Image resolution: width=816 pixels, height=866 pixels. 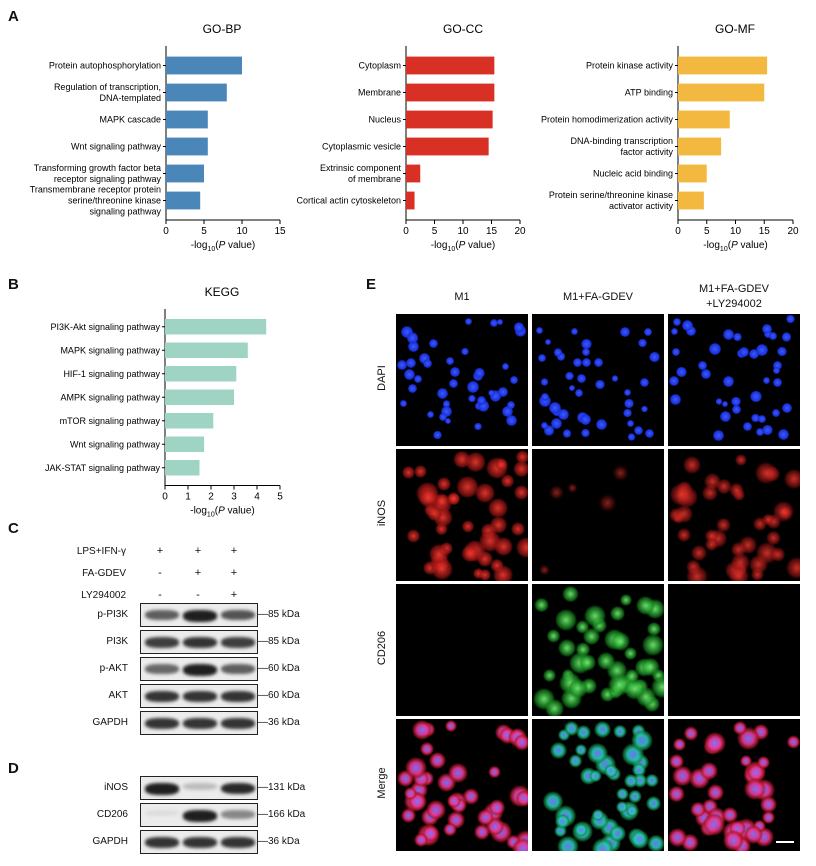 I want to click on category-label: Protein kinase activity, so click(x=630, y=66).